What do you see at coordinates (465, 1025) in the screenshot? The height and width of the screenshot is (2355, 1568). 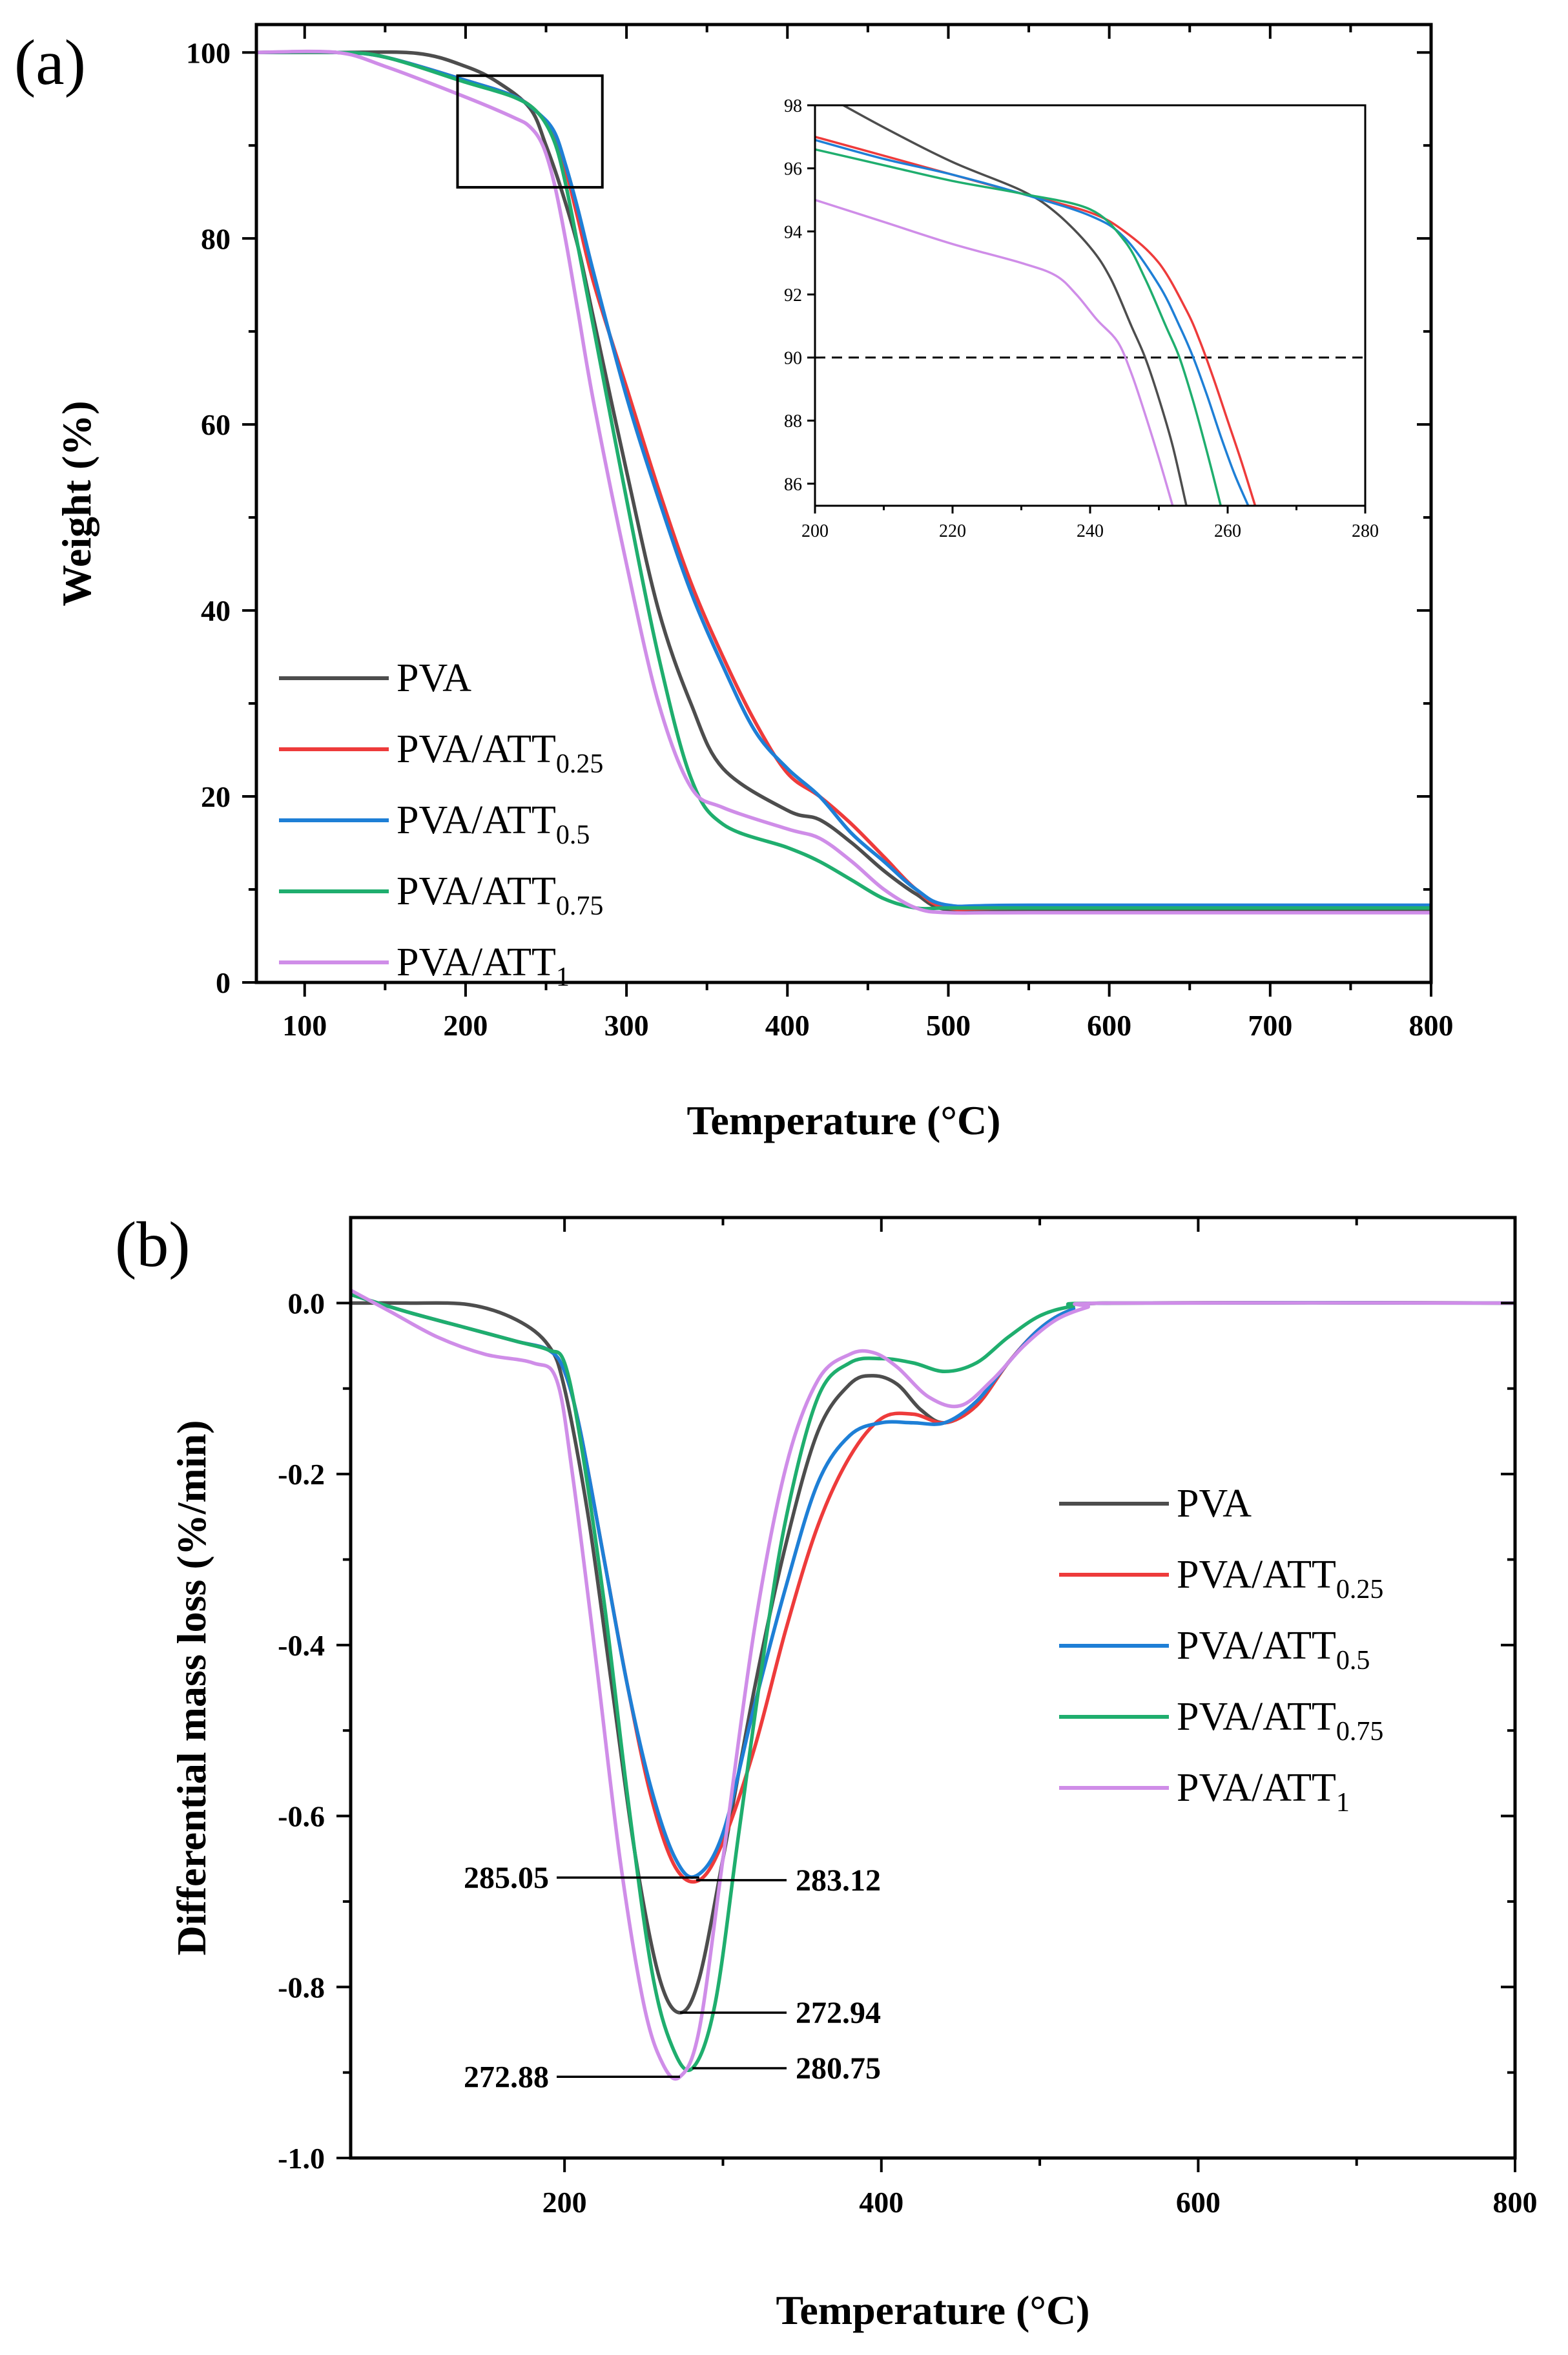 I see `panel-a-x-tick-label: 200` at bounding box center [465, 1025].